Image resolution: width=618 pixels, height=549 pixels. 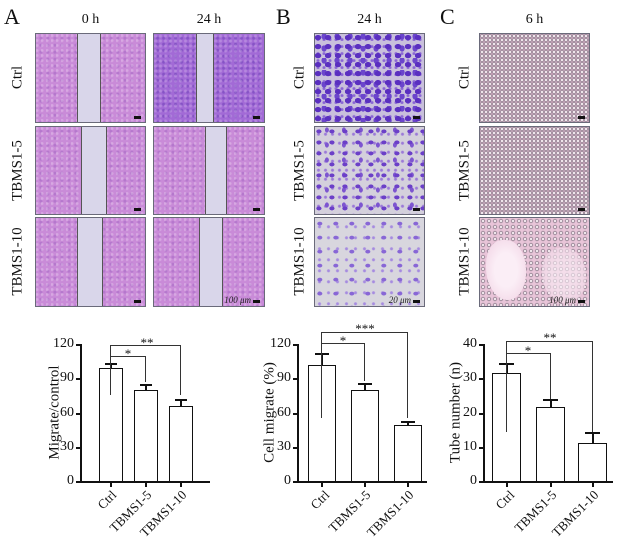 I want to click on panel-letter-a: A, so click(x=12, y=16).